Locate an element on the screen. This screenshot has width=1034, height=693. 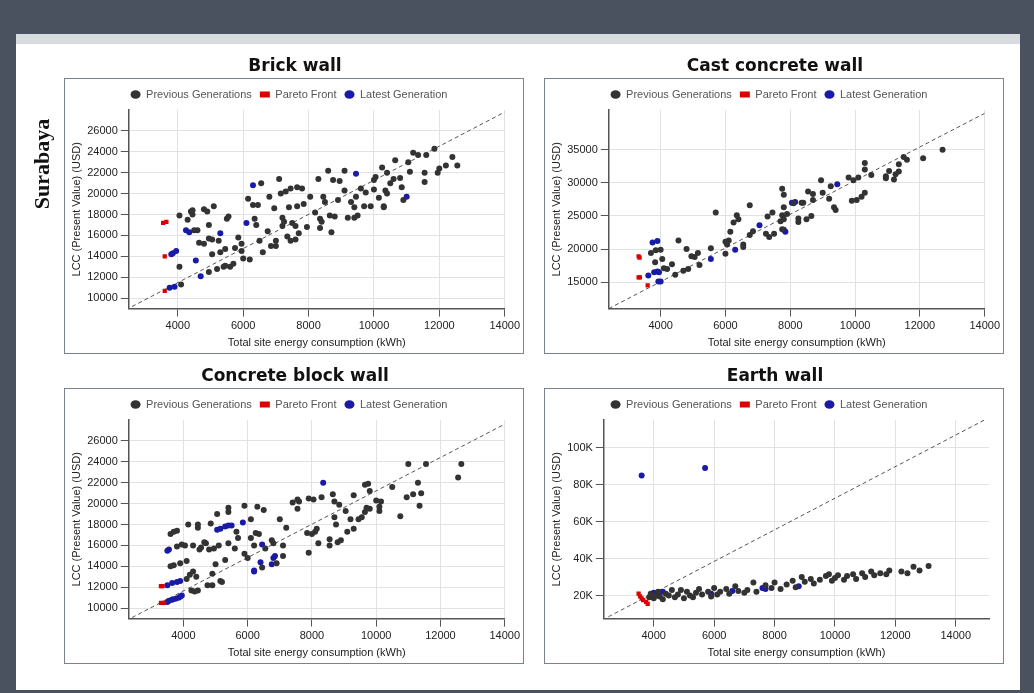
y-tick-label: 40K is located at coordinates (583, 557).